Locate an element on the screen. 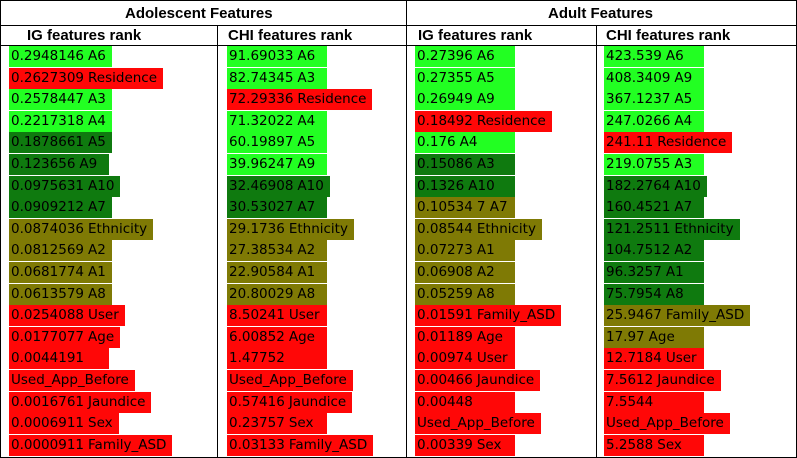  table-cell: 0.27355 A5 is located at coordinates (465, 78).